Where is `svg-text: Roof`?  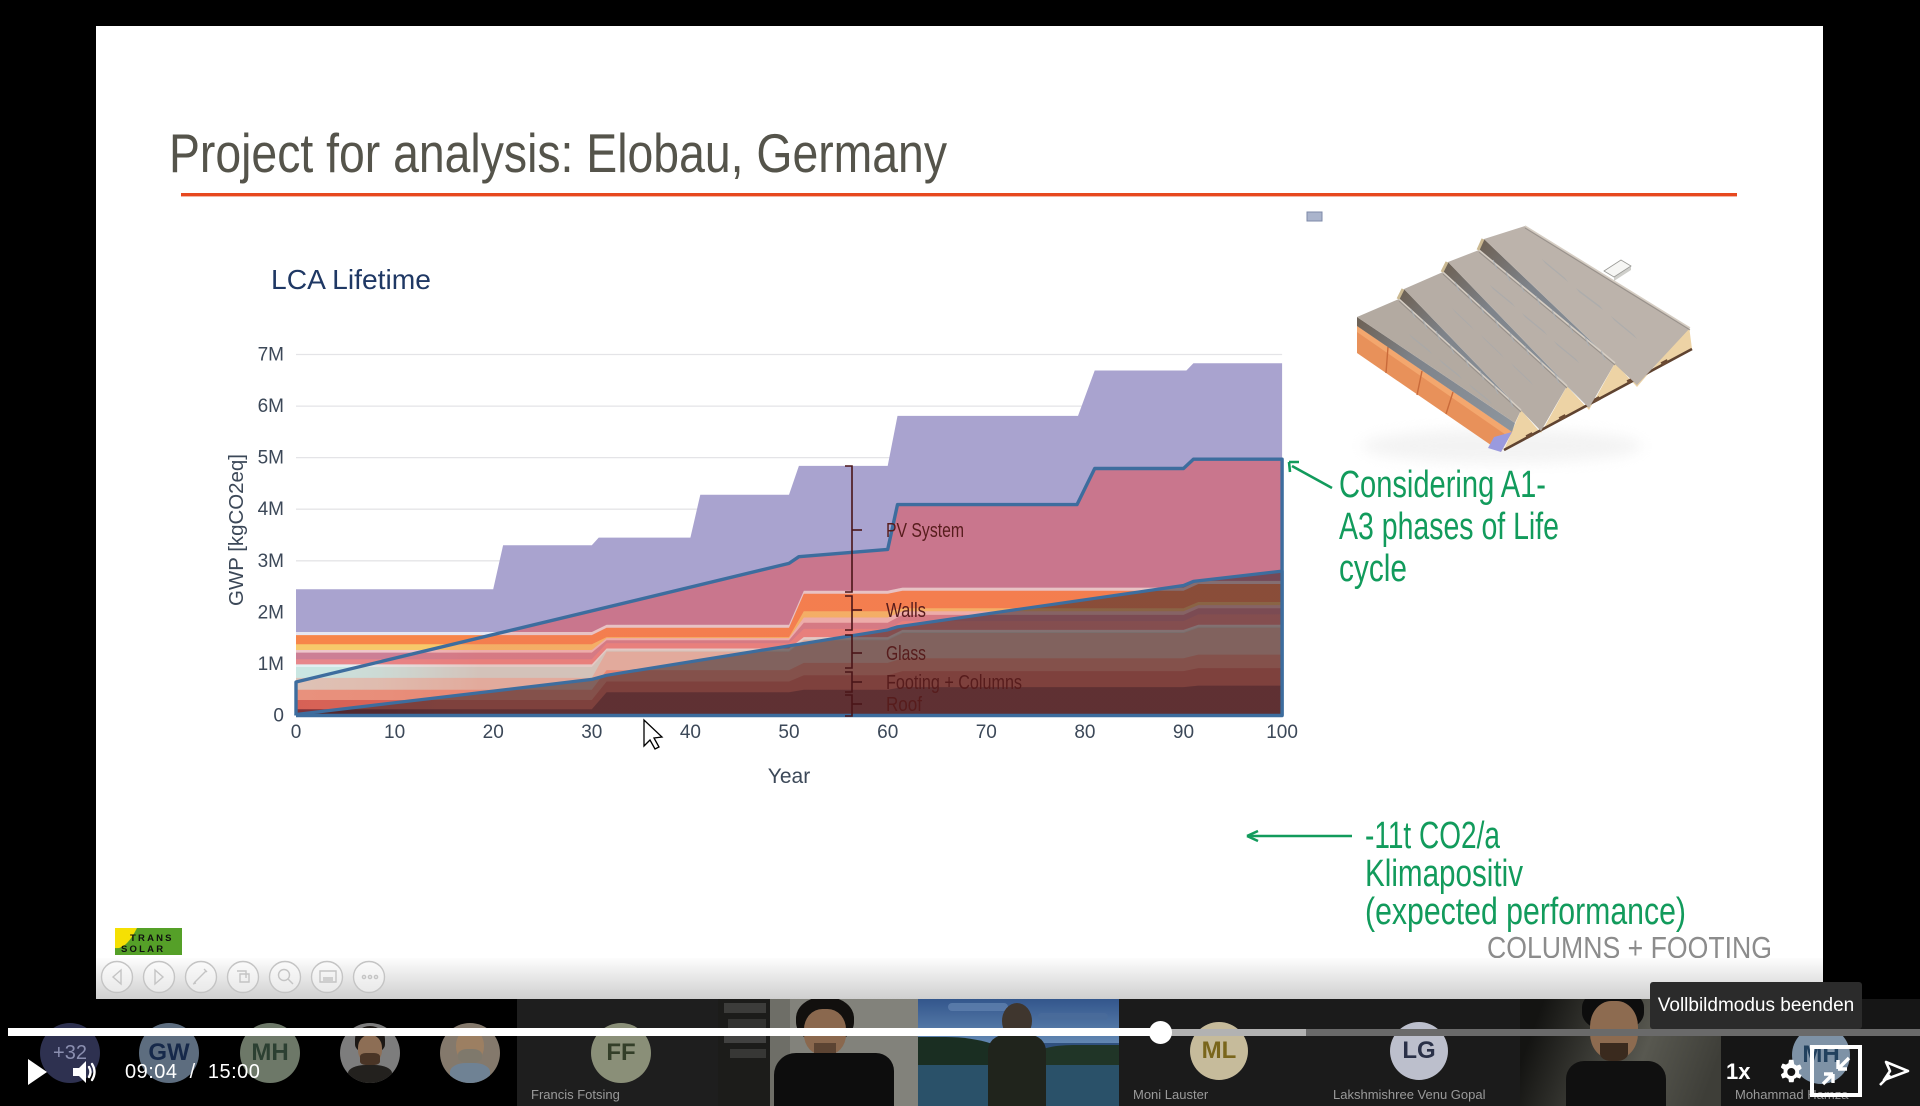
svg-text: Roof is located at coordinates (904, 705).